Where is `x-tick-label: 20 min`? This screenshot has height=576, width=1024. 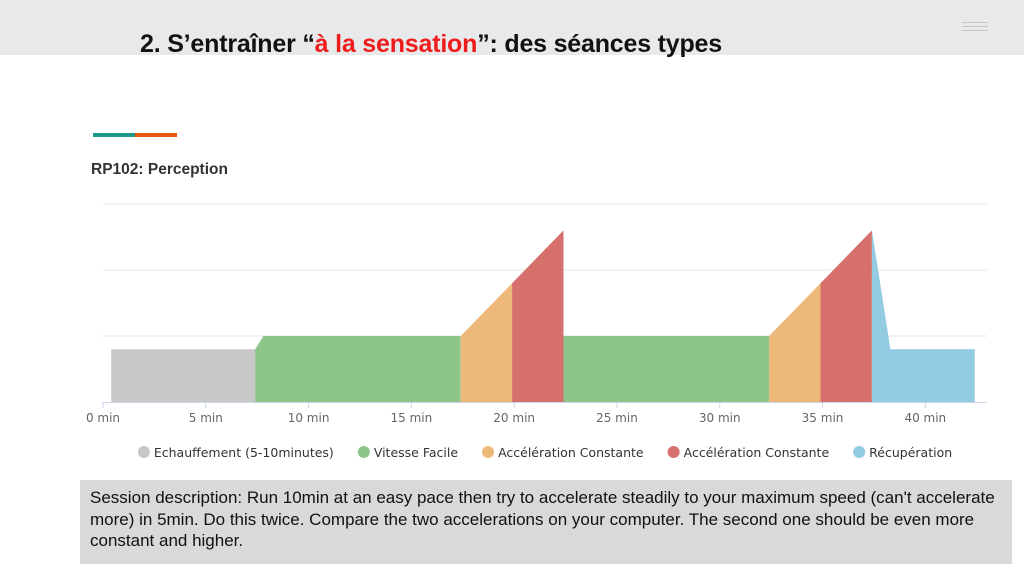 x-tick-label: 20 min is located at coordinates (514, 418).